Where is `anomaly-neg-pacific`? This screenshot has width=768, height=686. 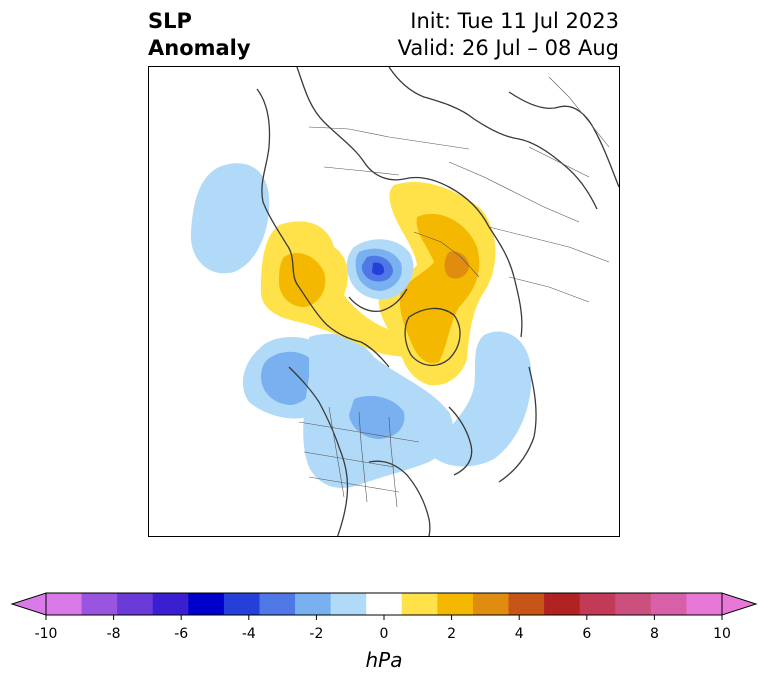
anomaly-neg-pacific is located at coordinates (230, 218).